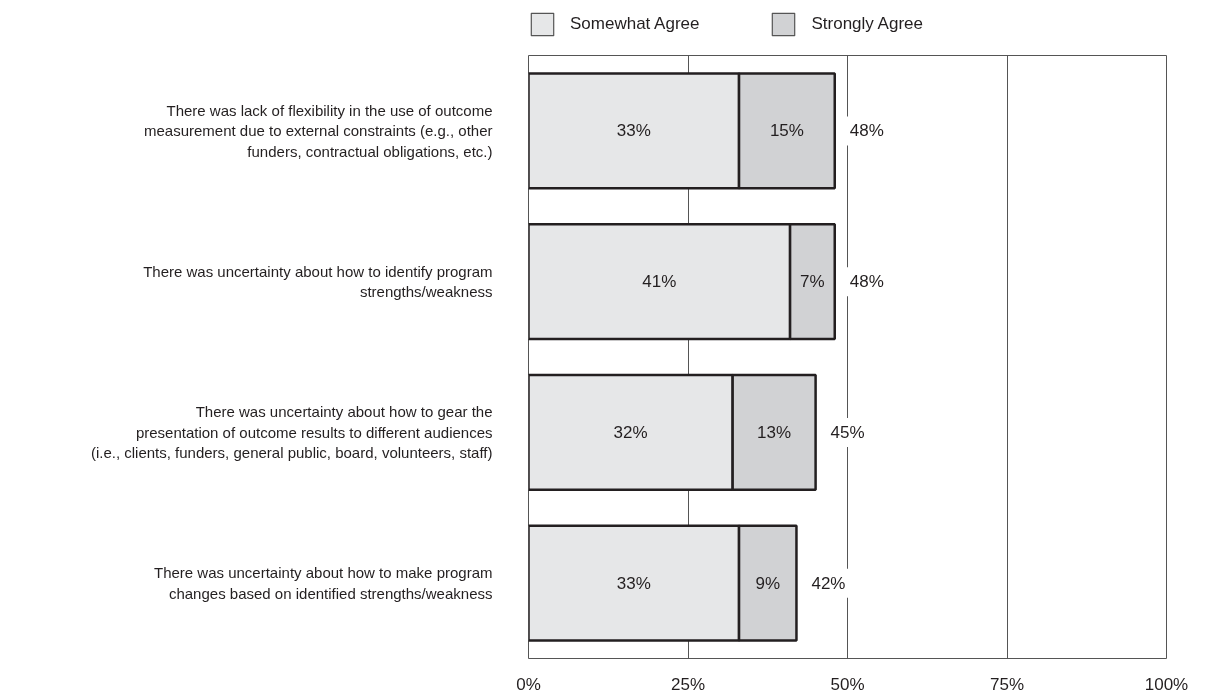 Image resolution: width=1207 pixels, height=696 pixels. Describe the element at coordinates (630, 432) in the screenshot. I see `data-label: 32%` at that location.